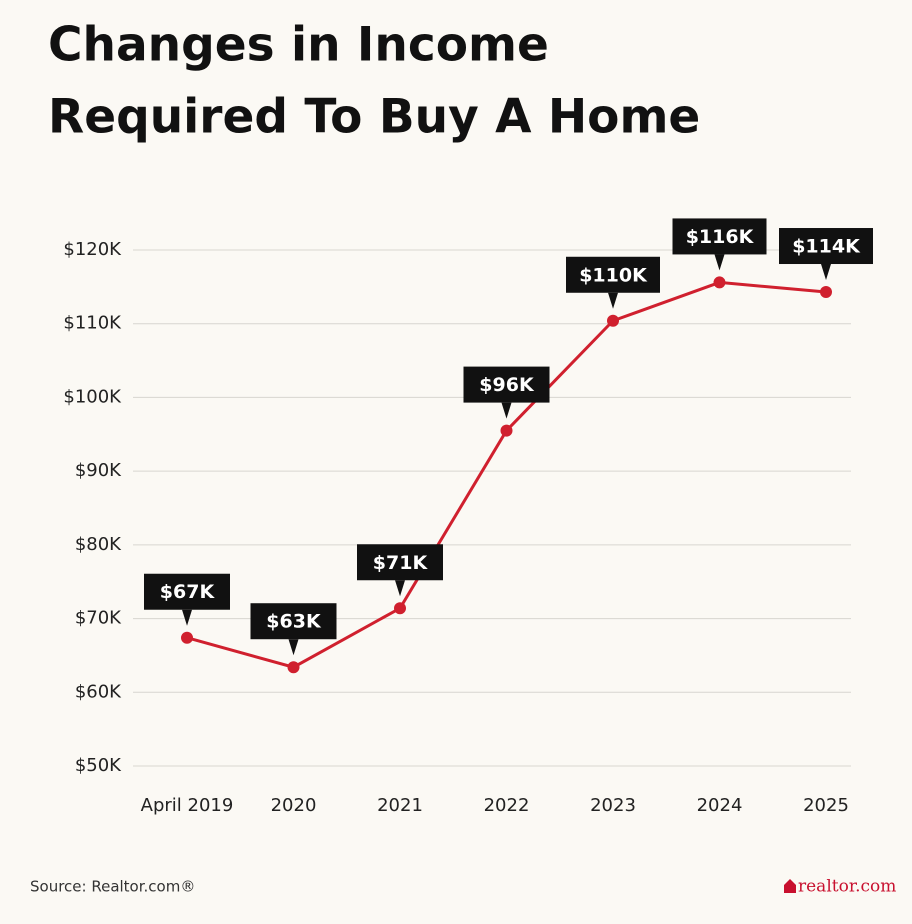 This screenshot has width=912, height=924. What do you see at coordinates (98, 544) in the screenshot?
I see `y-tick-label: $80K` at bounding box center [98, 544].